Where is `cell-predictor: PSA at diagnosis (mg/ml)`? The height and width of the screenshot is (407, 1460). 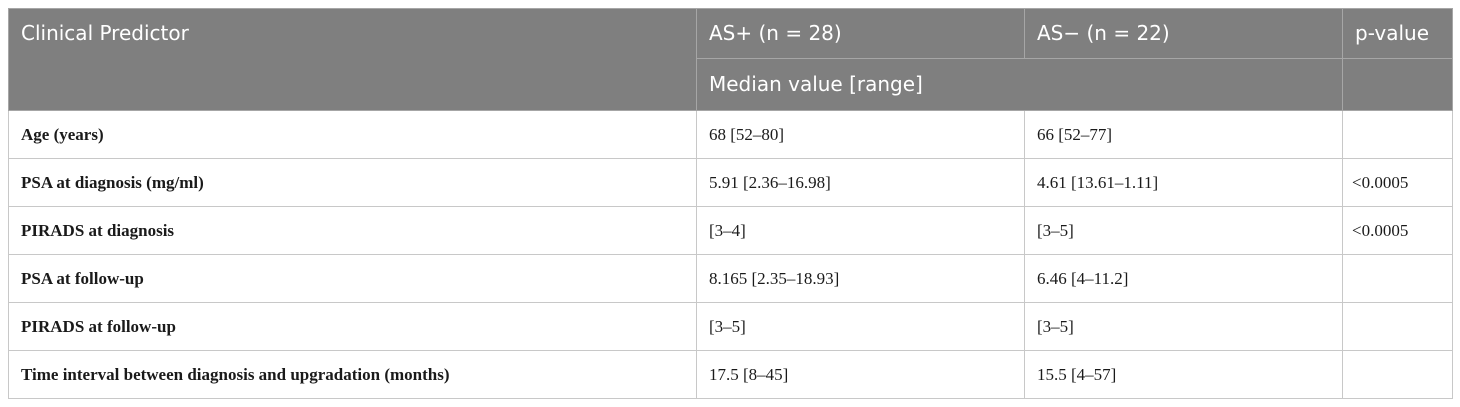 cell-predictor: PSA at diagnosis (mg/ml) is located at coordinates (352, 182).